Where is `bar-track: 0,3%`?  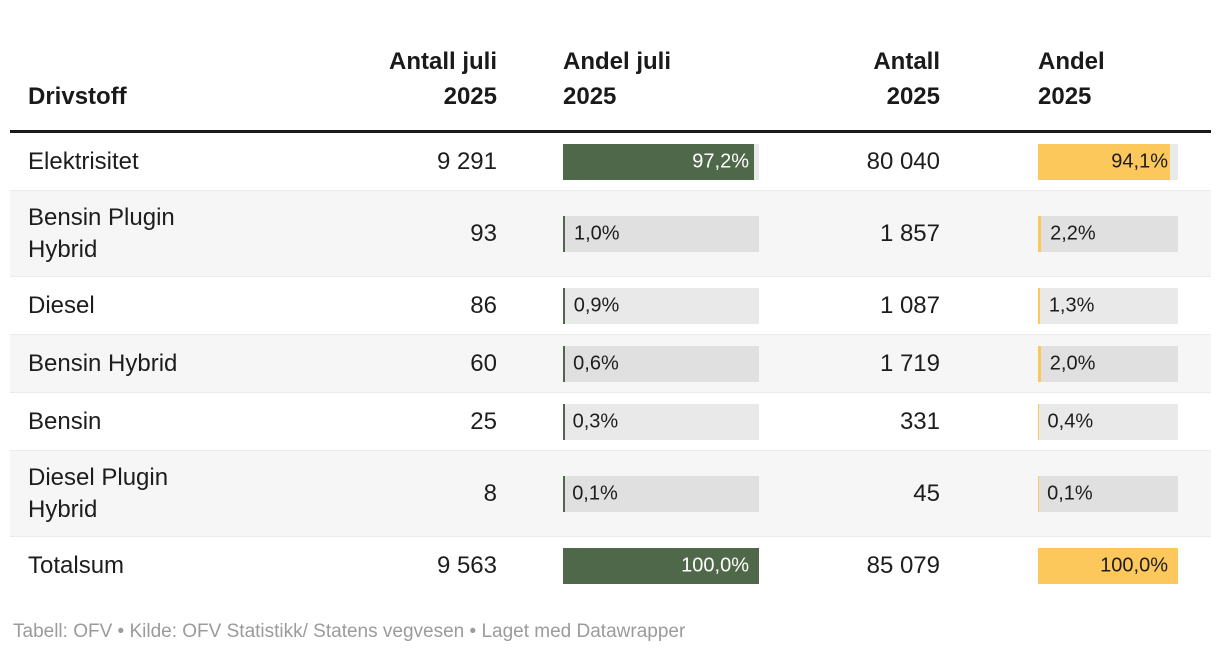 bar-track: 0,3% is located at coordinates (661, 421).